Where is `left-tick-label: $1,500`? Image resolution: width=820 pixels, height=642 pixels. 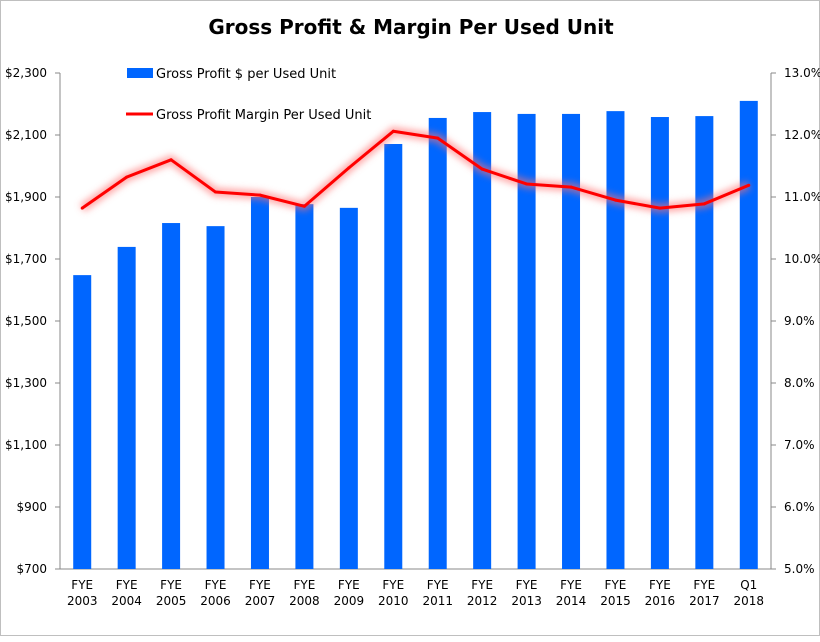 left-tick-label: $1,500 is located at coordinates (26, 321).